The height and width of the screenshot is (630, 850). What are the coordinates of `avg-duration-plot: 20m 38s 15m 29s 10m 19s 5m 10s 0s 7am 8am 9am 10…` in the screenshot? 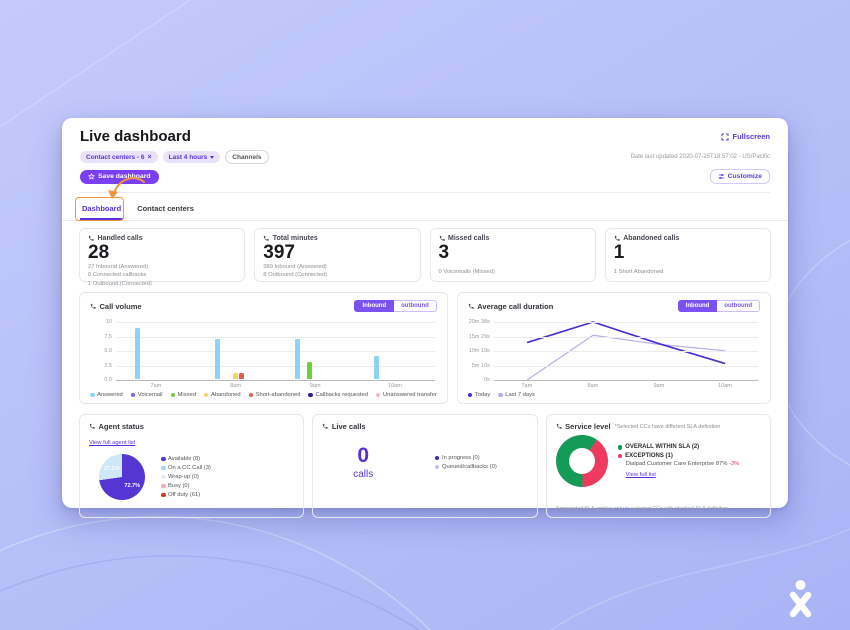 It's located at (613, 354).